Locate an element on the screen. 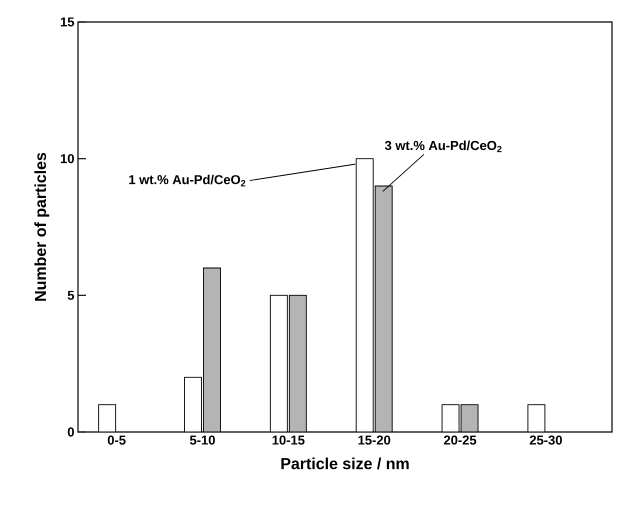  y-axis-title: Number of particles is located at coordinates (42, 226).